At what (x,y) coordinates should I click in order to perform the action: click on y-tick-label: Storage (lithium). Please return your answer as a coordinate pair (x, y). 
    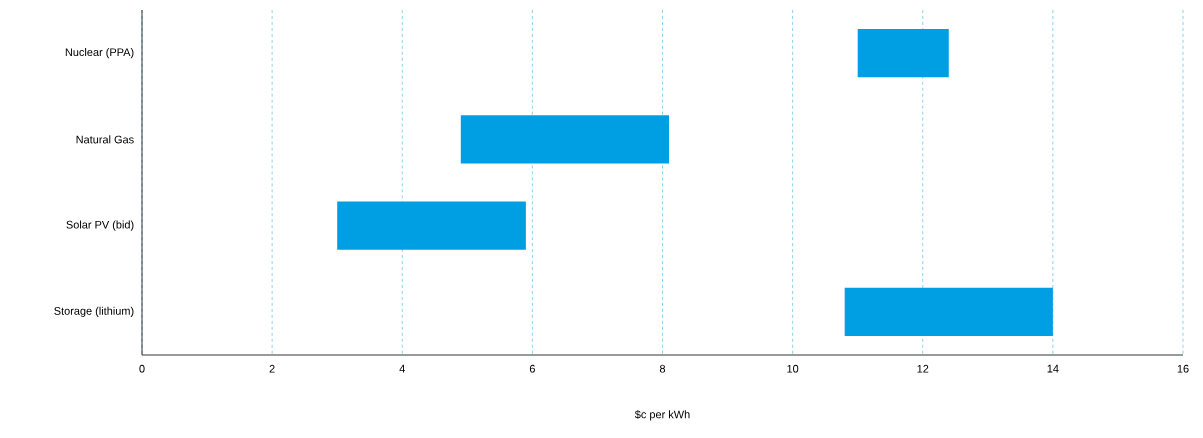
    Looking at the image, I should click on (94, 311).